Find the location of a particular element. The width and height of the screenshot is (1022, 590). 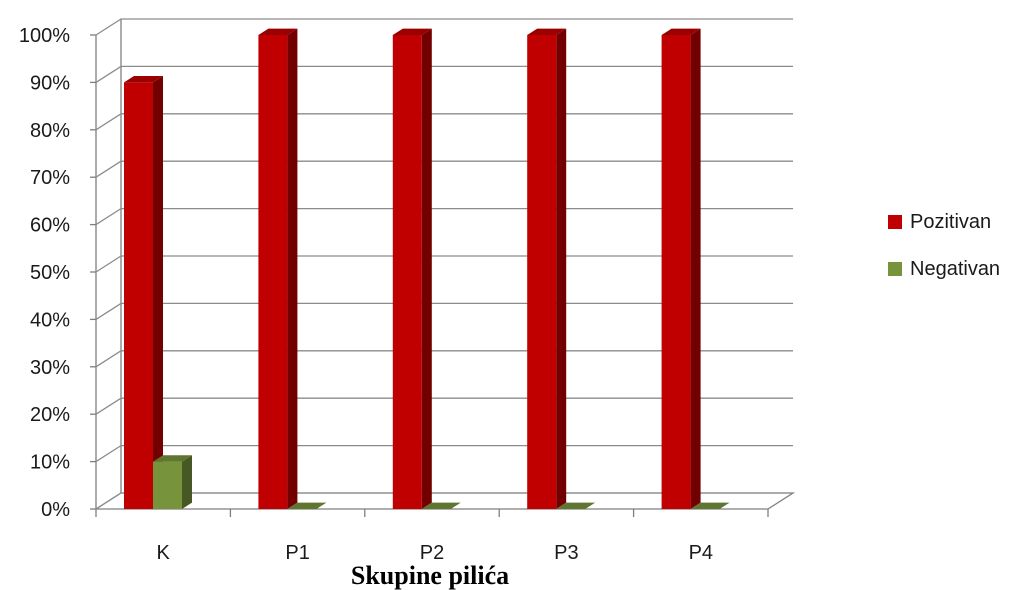

bar-pozitivan-k is located at coordinates (143, 293).